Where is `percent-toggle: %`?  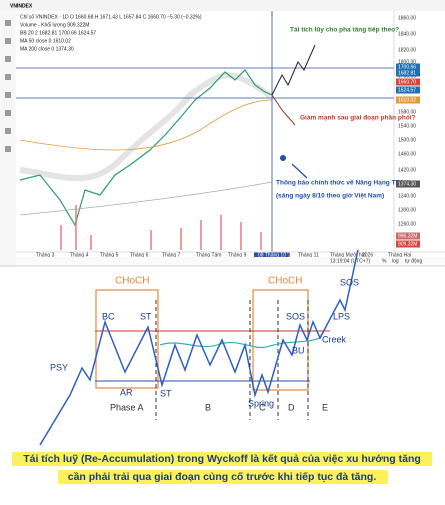 percent-toggle: % is located at coordinates (384, 261).